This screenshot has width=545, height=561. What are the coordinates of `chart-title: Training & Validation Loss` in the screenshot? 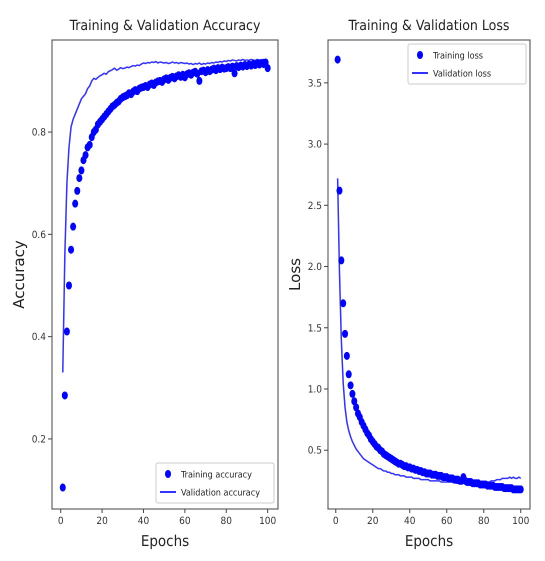 It's located at (429, 26).